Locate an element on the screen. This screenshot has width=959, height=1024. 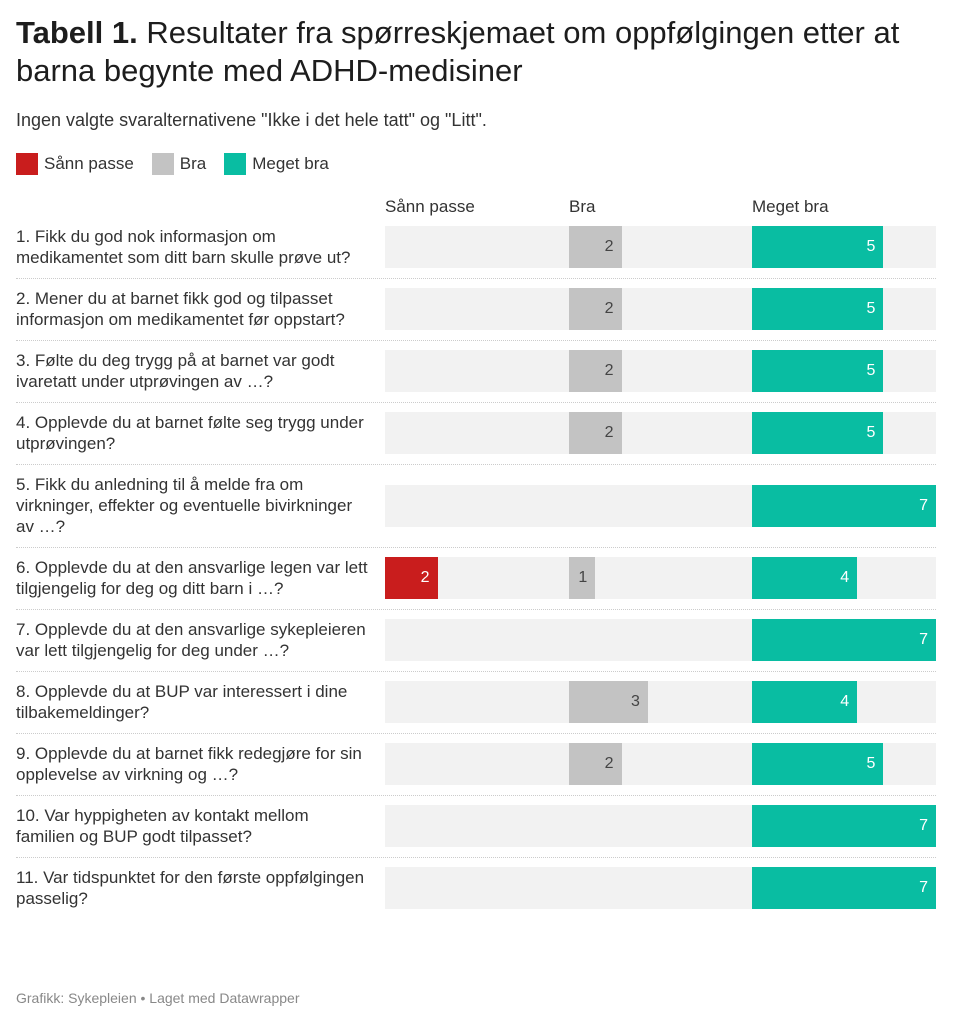
bar: 3 is located at coordinates (608, 702).